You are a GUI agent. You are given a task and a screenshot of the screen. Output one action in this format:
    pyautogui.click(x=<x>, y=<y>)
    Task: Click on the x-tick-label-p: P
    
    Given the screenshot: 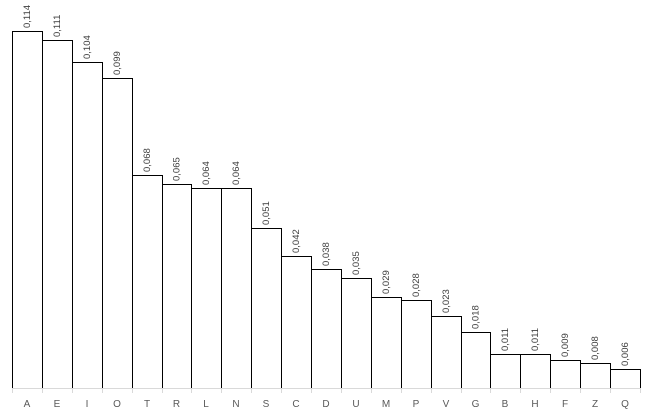 What is the action you would take?
    pyautogui.click(x=416, y=404)
    